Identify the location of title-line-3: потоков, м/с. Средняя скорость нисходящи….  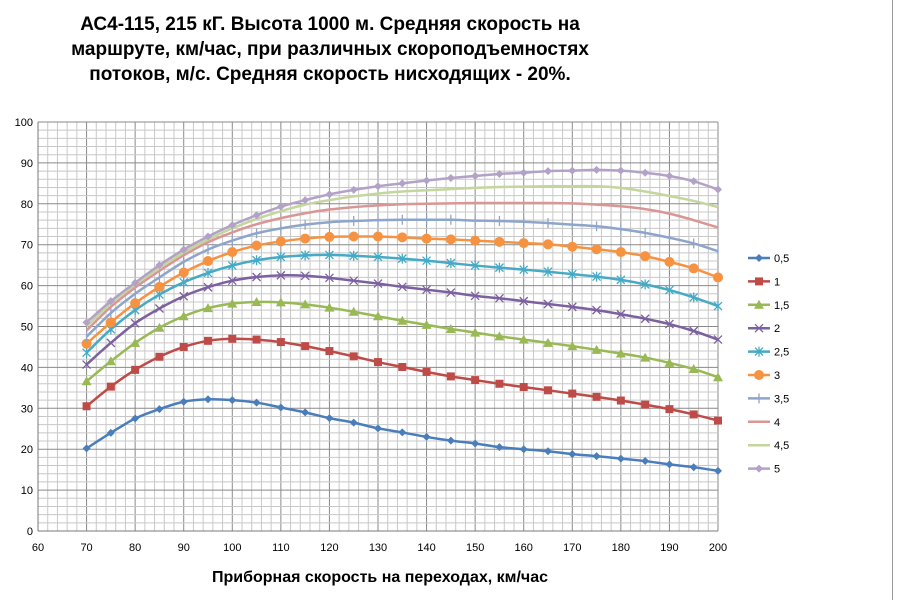
(330, 74).